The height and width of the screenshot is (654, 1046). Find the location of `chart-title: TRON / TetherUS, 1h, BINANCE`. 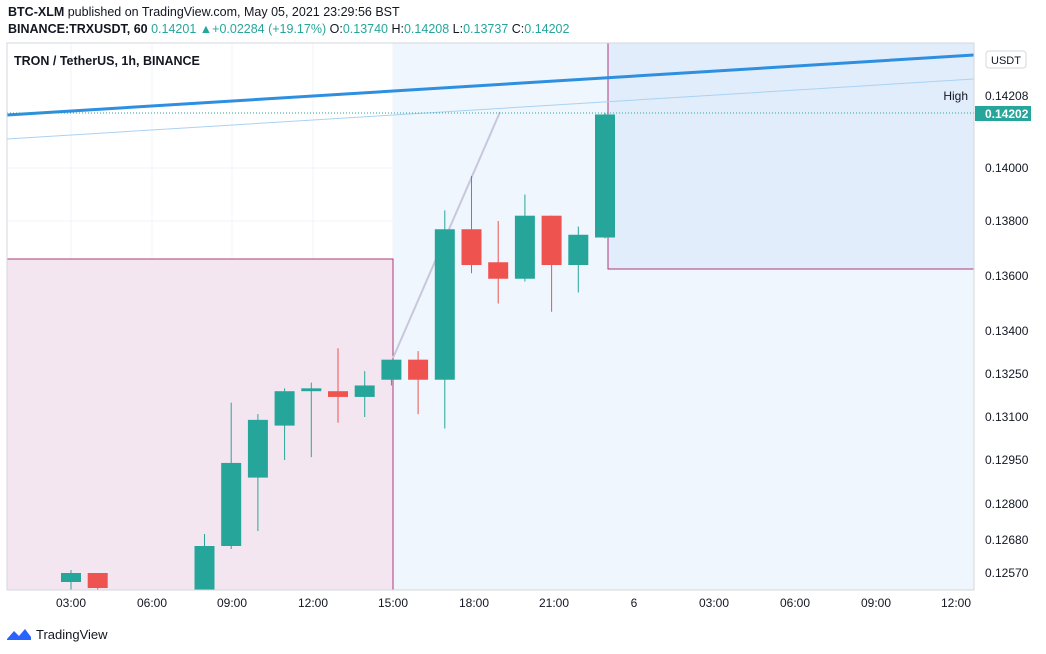

chart-title: TRON / TetherUS, 1h, BINANCE is located at coordinates (107, 61).